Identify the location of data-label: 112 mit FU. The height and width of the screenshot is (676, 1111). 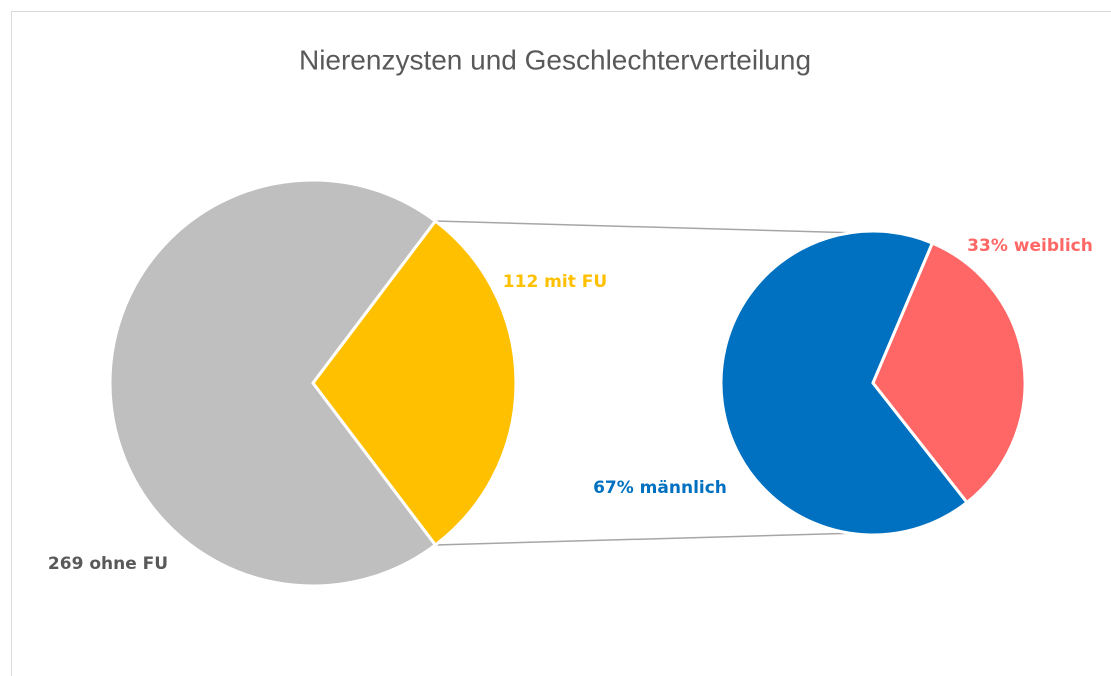
(555, 282).